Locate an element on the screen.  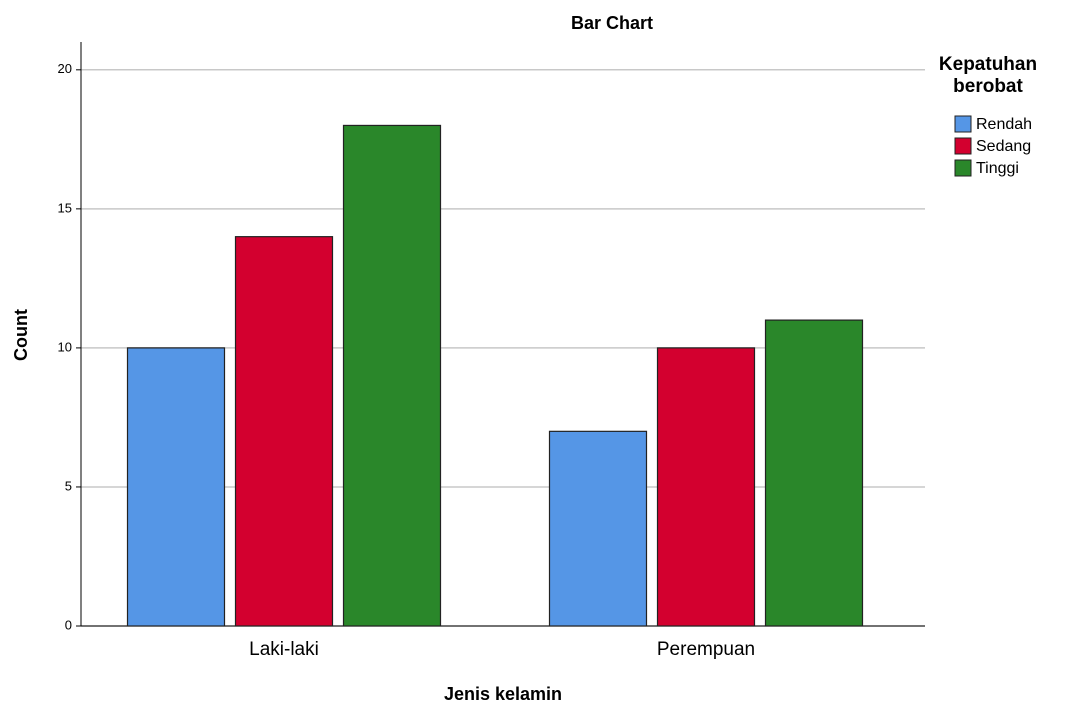
x-axis-label: Jenis kelamin is located at coordinates (503, 694).